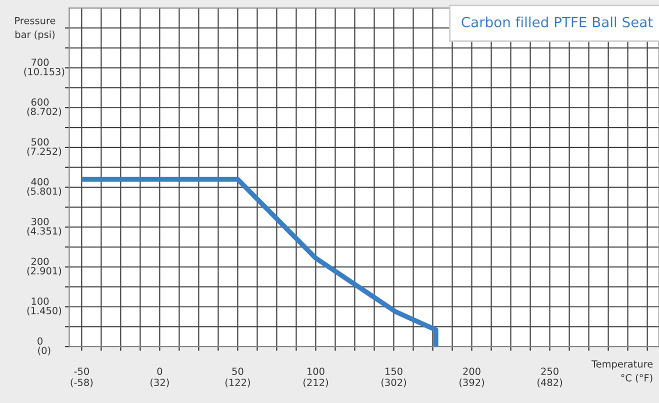 Image resolution: width=659 pixels, height=403 pixels. Describe the element at coordinates (315, 383) in the screenshot. I see `x2-tick-label: (212)` at that location.